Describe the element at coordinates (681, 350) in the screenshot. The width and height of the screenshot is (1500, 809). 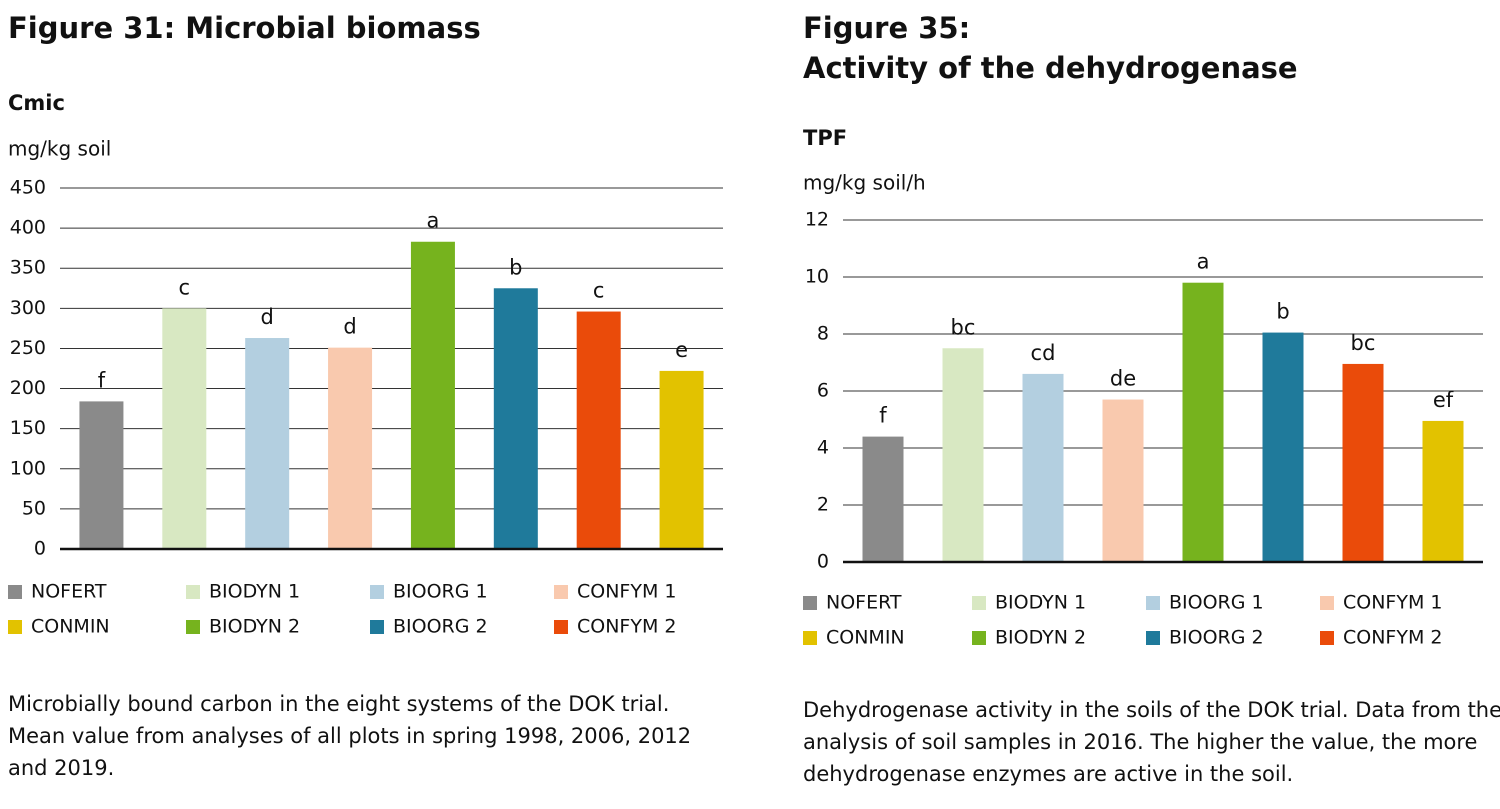
I see `bar-annotation: e` at that location.